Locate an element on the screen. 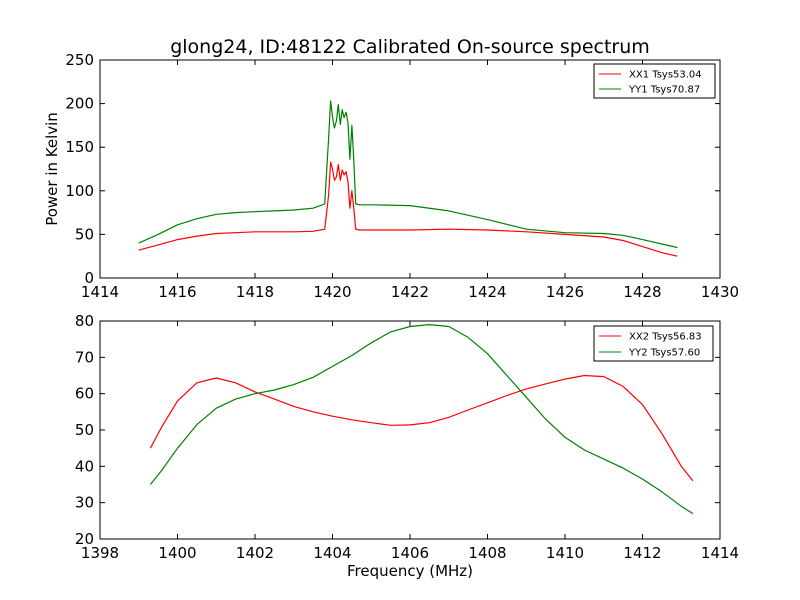 The image size is (800, 600). x-tick-label: 1406 is located at coordinates (410, 553).